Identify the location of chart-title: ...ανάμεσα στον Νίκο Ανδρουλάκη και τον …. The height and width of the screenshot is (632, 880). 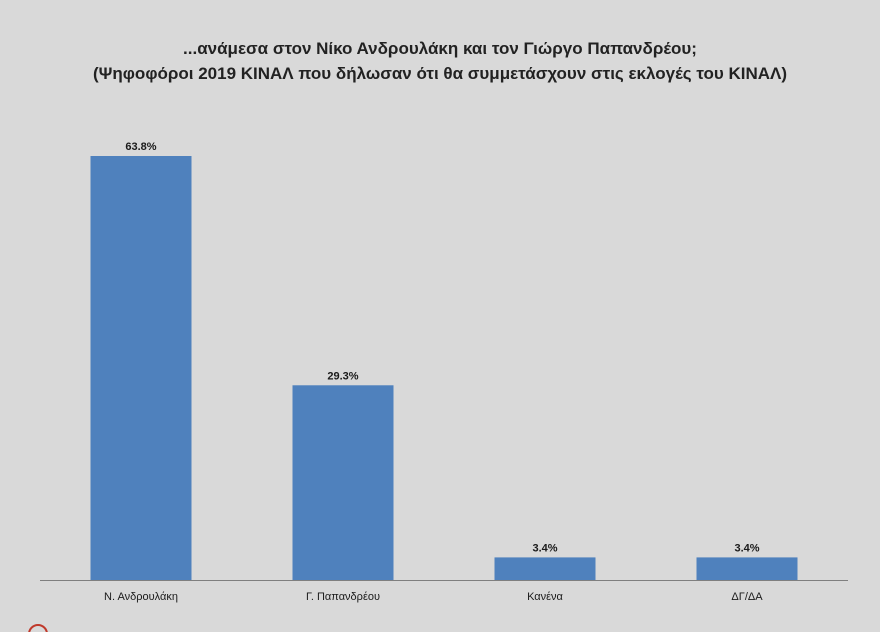
(440, 48).